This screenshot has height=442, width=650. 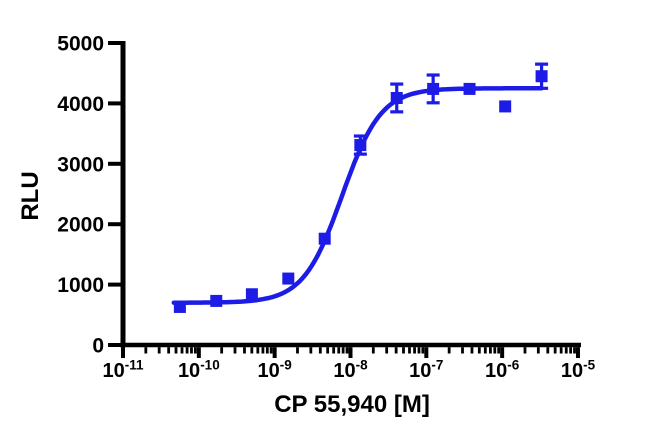 What do you see at coordinates (350, 370) in the screenshot?
I see `x-tick-label: 10⁻⁸` at bounding box center [350, 370].